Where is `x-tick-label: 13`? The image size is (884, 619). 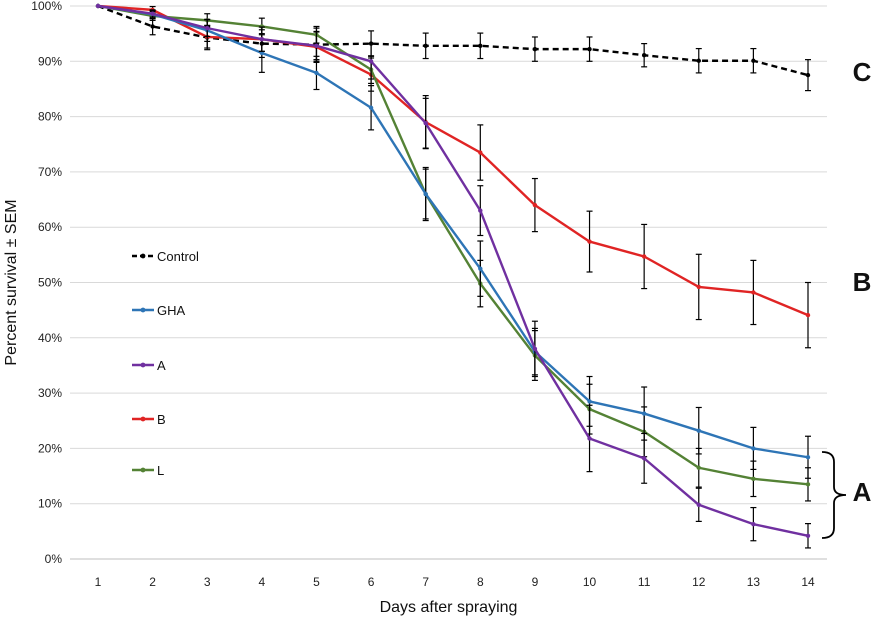 x-tick-label: 13 is located at coordinates (754, 582).